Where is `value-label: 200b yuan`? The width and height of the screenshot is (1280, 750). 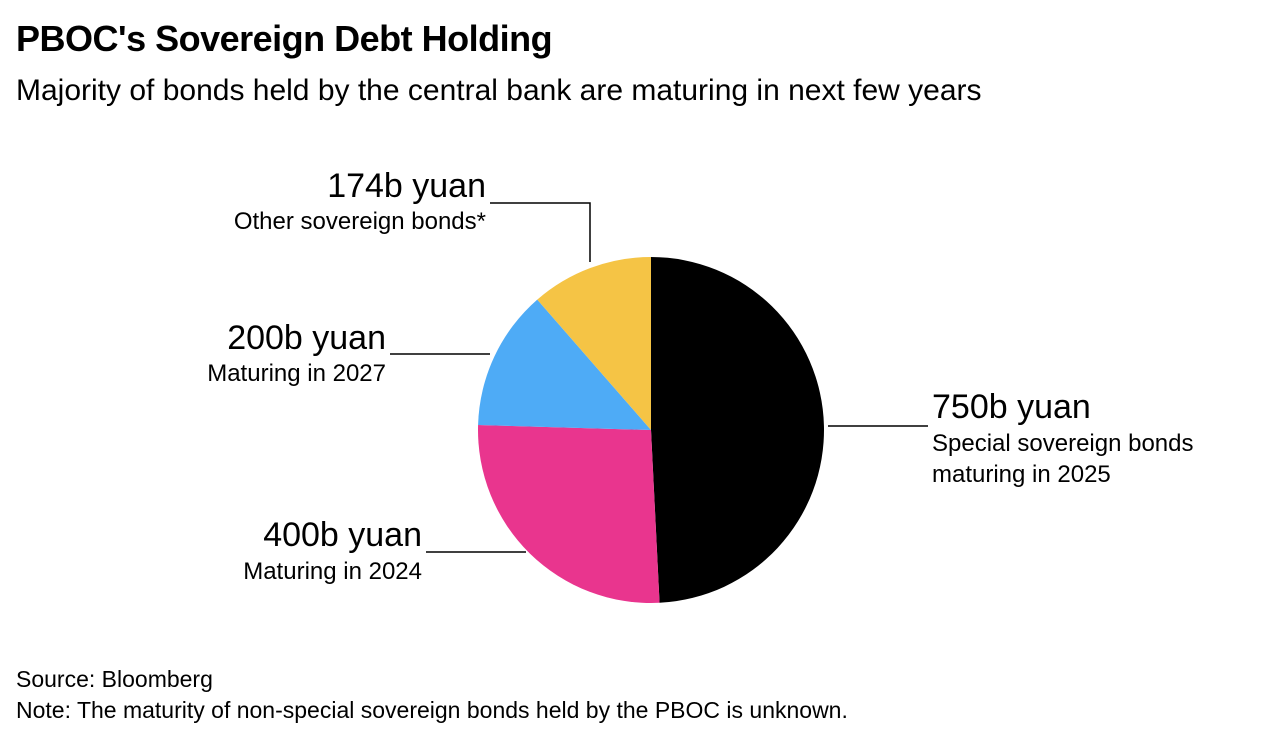 value-label: 200b yuan is located at coordinates (306, 338).